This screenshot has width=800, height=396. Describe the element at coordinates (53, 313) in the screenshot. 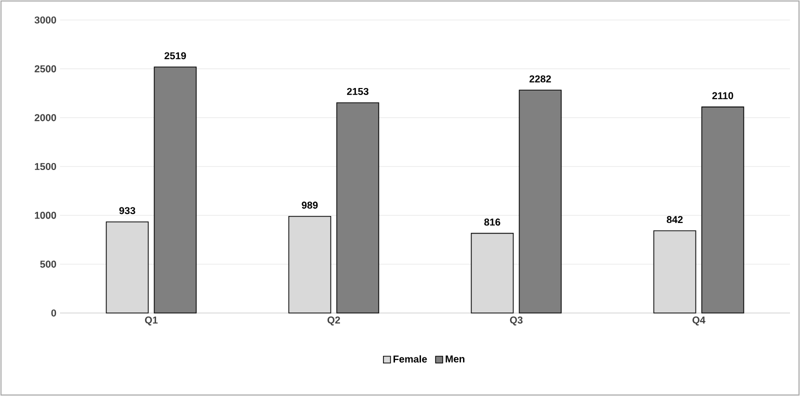

I see `y-tick-label: 0` at that location.